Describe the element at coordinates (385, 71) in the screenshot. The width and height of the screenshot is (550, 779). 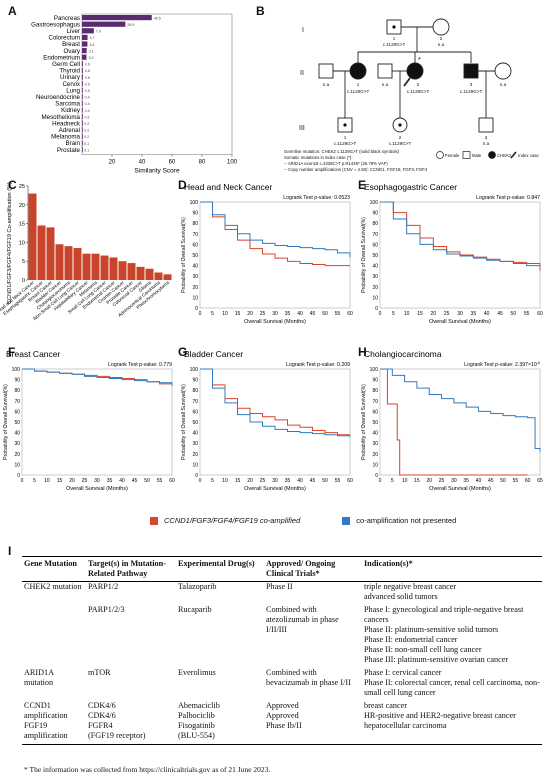
I see `pedigree-ii-spouse2` at that location.